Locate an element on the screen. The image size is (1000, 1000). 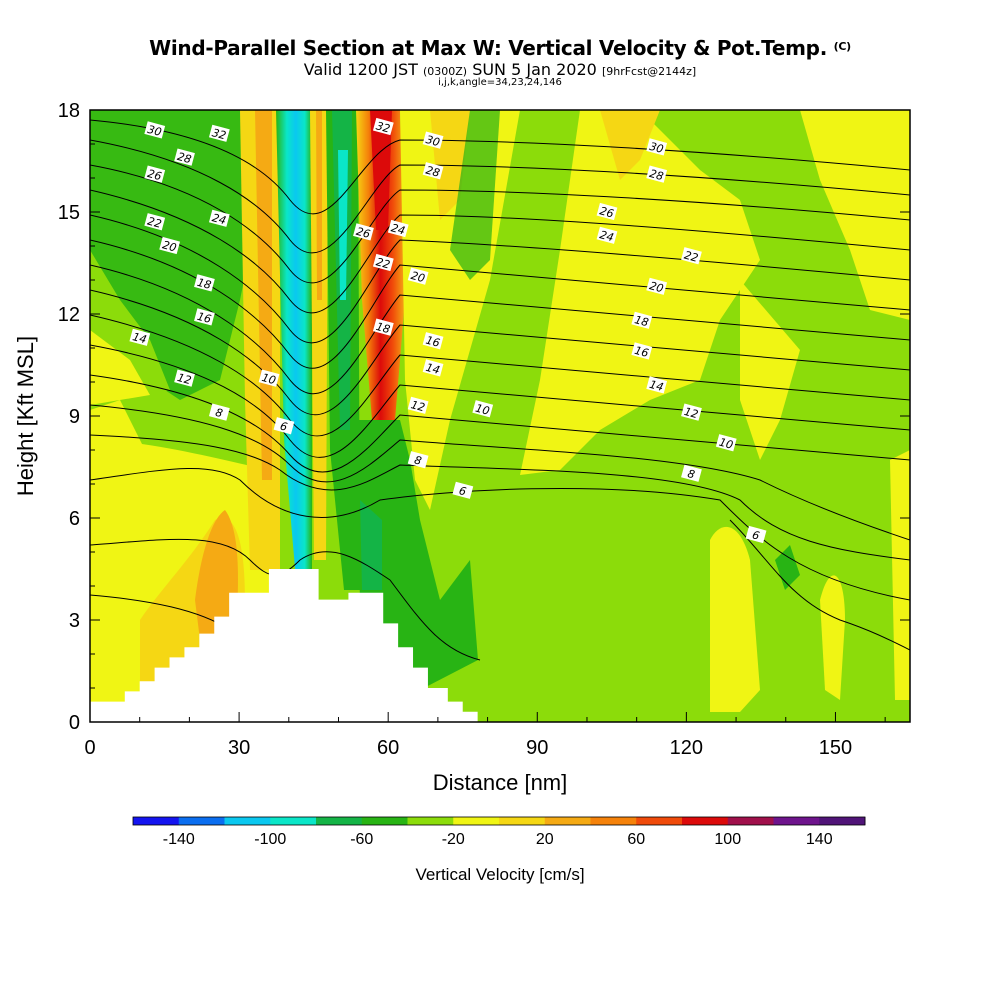
theta-label-31: 24 is located at coordinates (607, 235).